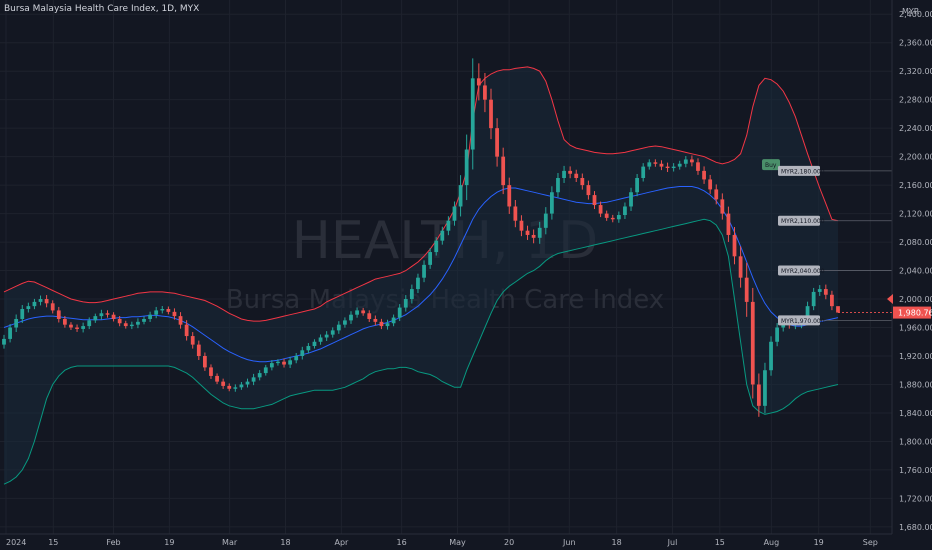  Describe the element at coordinates (915, 498) in the screenshot. I see `y-tick-label: 1,720.00` at that location.